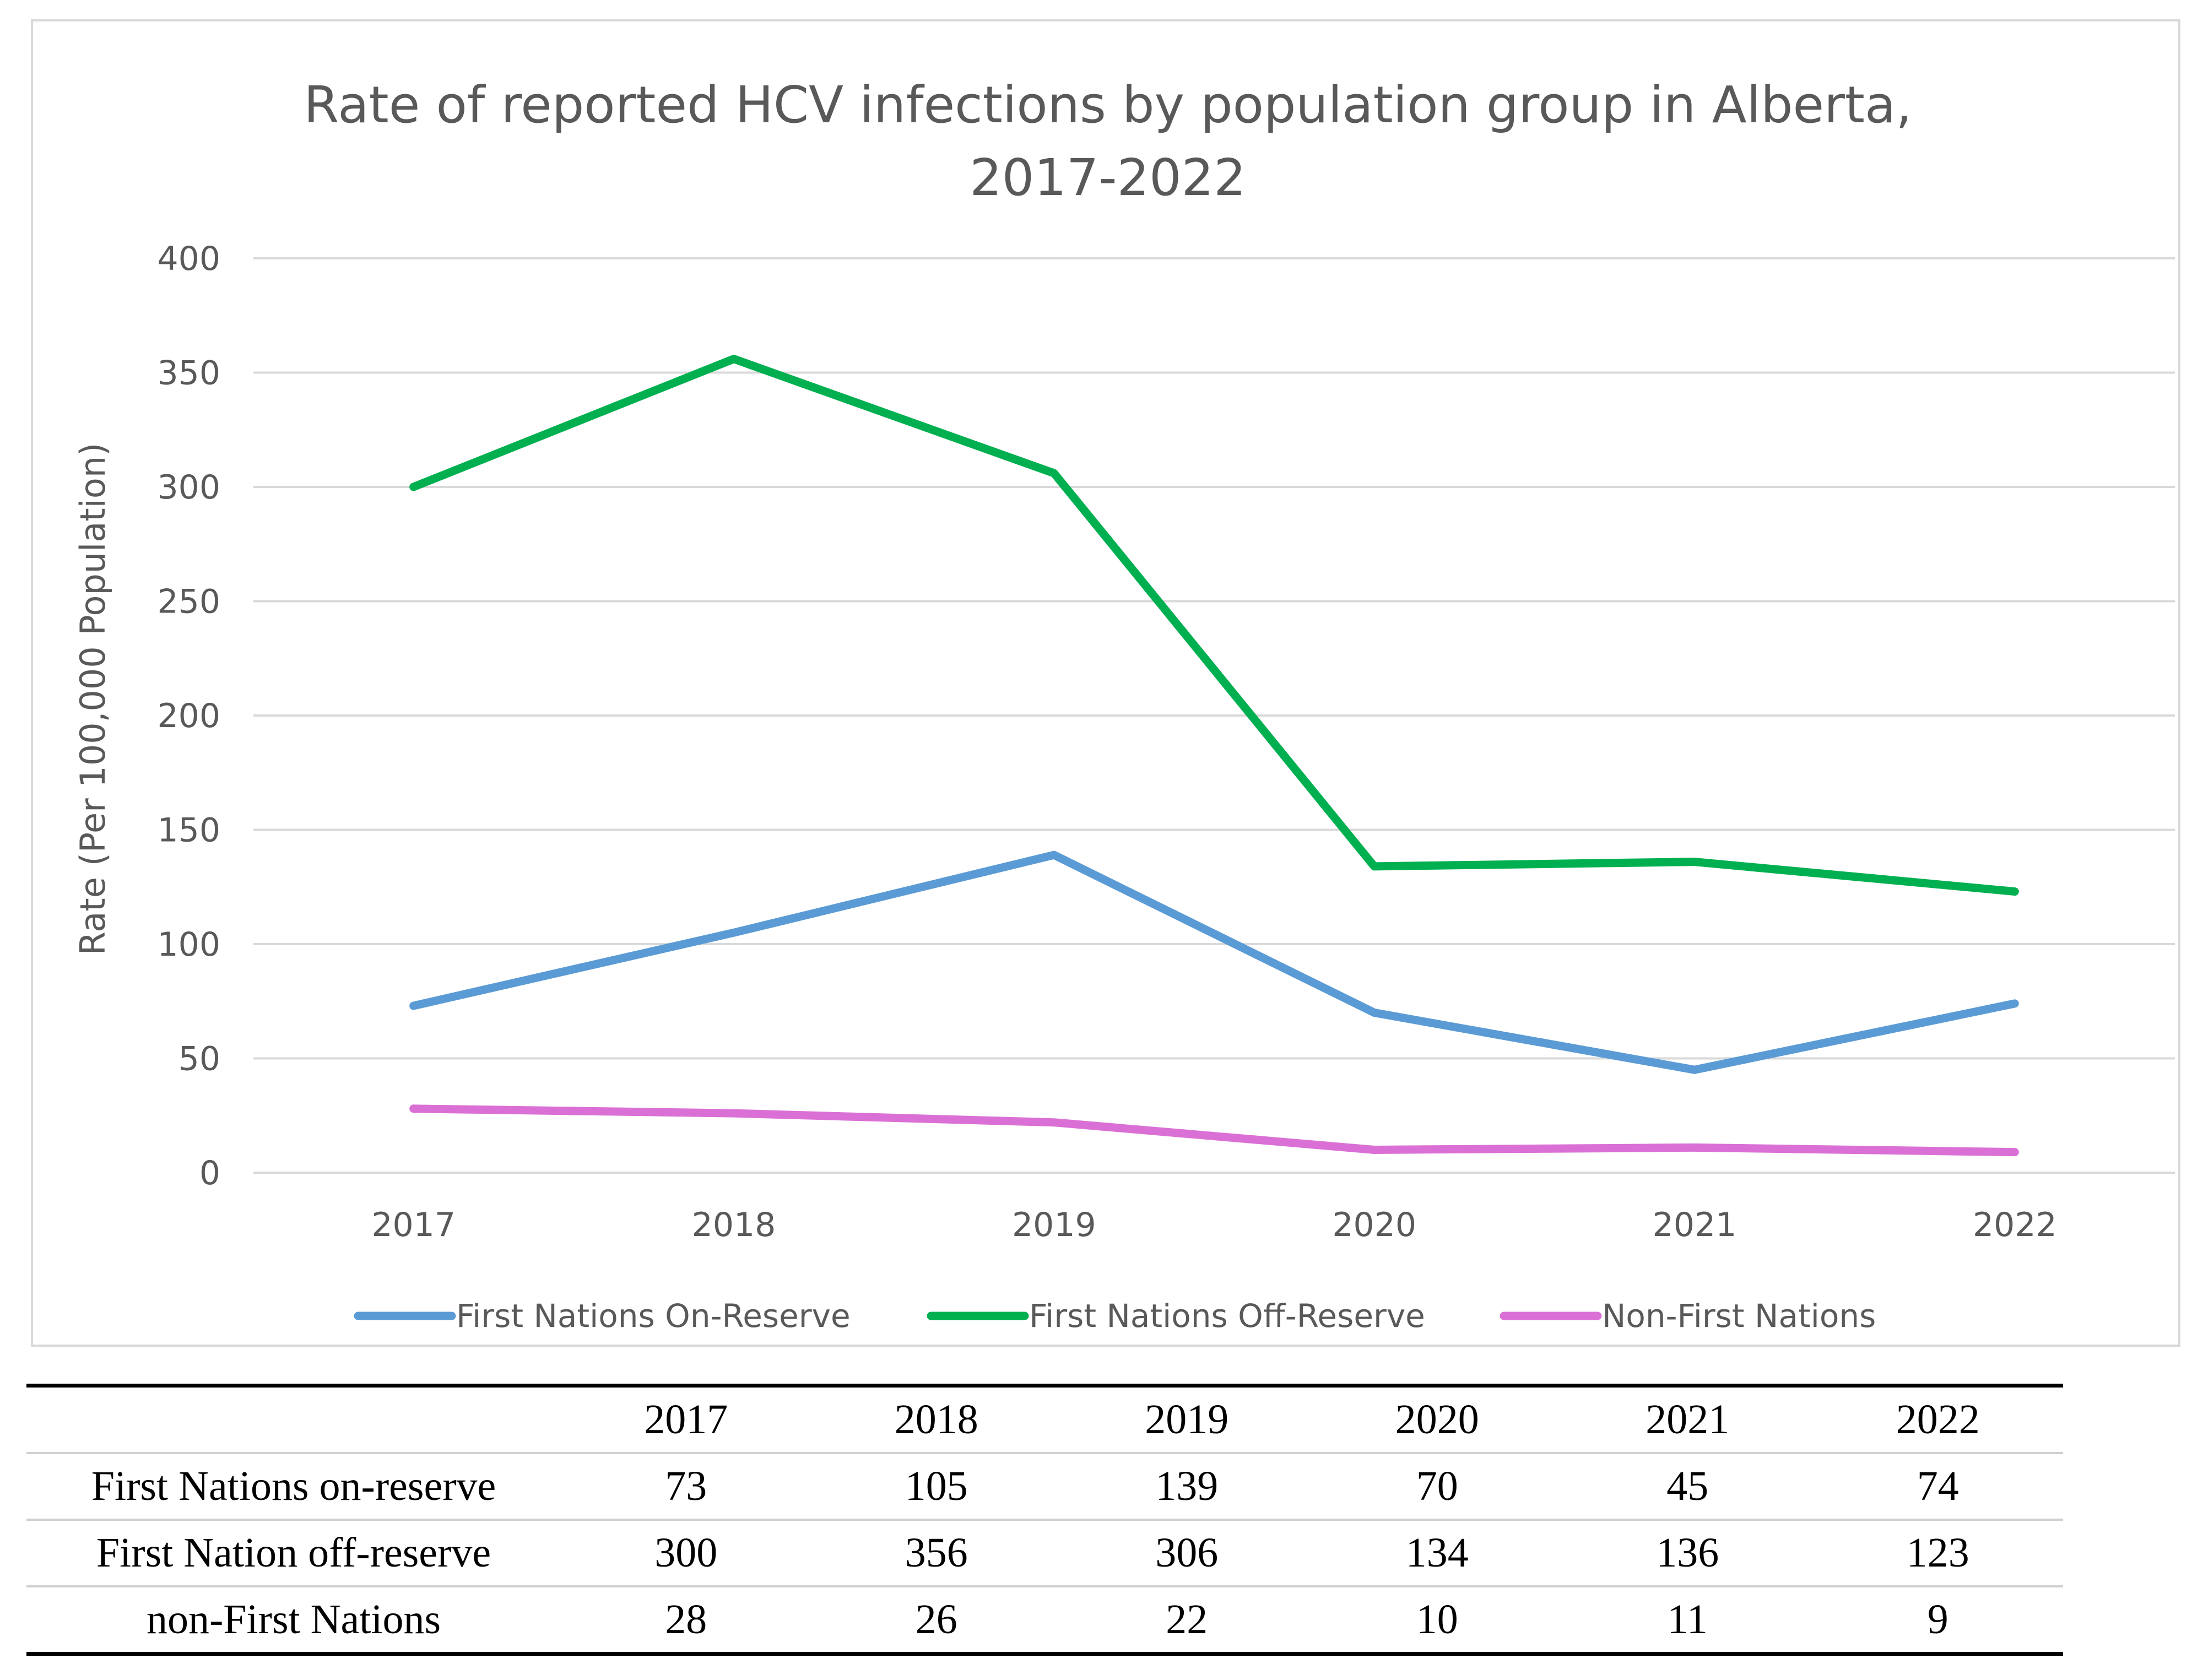 The width and height of the screenshot is (2203, 1680). What do you see at coordinates (1227, 1316) in the screenshot?
I see `legend-label: First Nations Off-Reserve` at bounding box center [1227, 1316].